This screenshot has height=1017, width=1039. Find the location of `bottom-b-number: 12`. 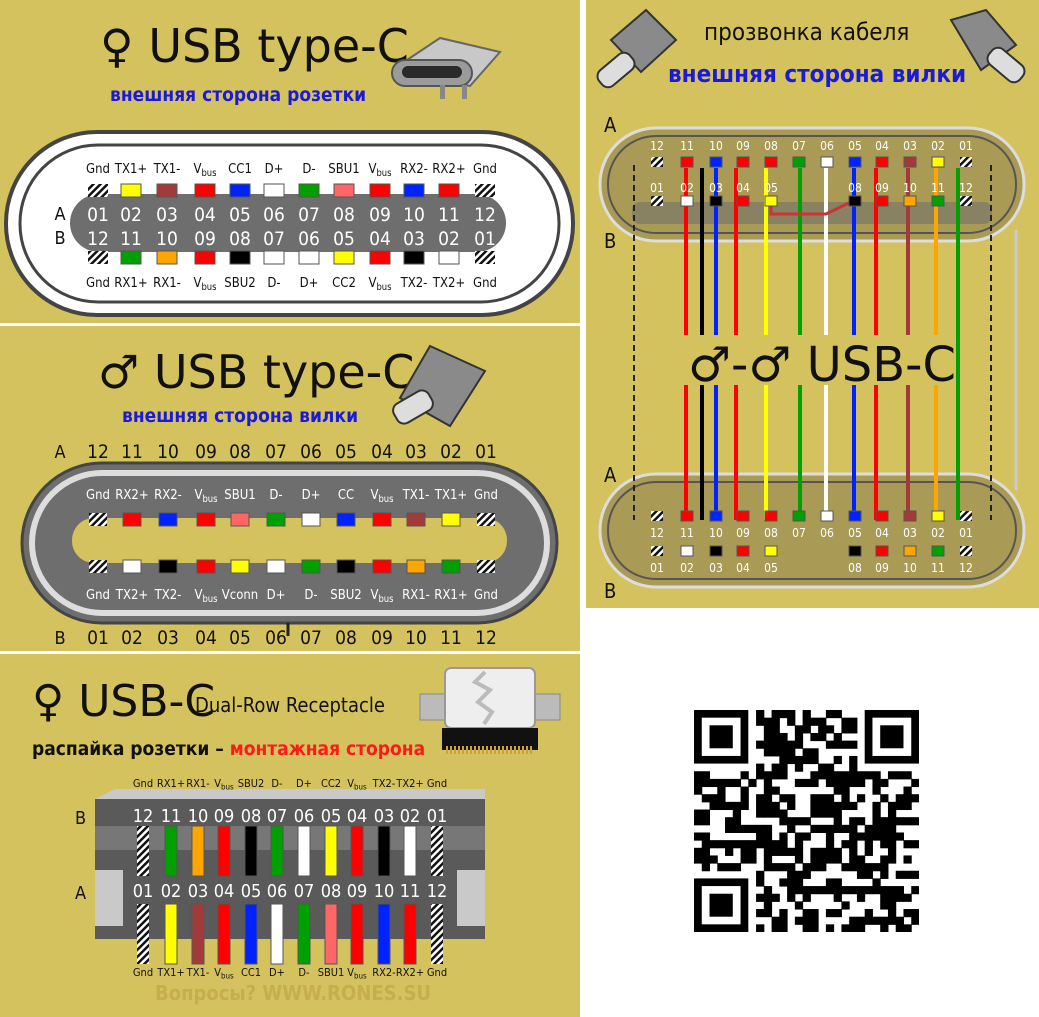

bottom-b-number: 12 is located at coordinates (966, 568).